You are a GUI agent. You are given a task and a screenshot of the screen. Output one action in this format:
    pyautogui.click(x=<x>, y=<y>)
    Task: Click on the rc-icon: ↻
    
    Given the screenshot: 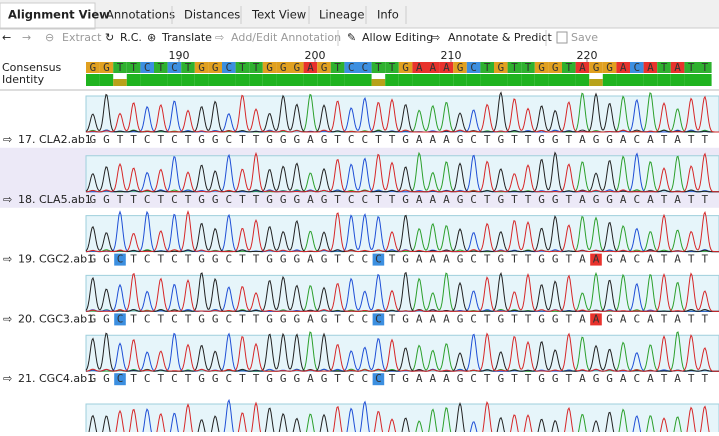 What is the action you would take?
    pyautogui.click(x=109, y=37)
    